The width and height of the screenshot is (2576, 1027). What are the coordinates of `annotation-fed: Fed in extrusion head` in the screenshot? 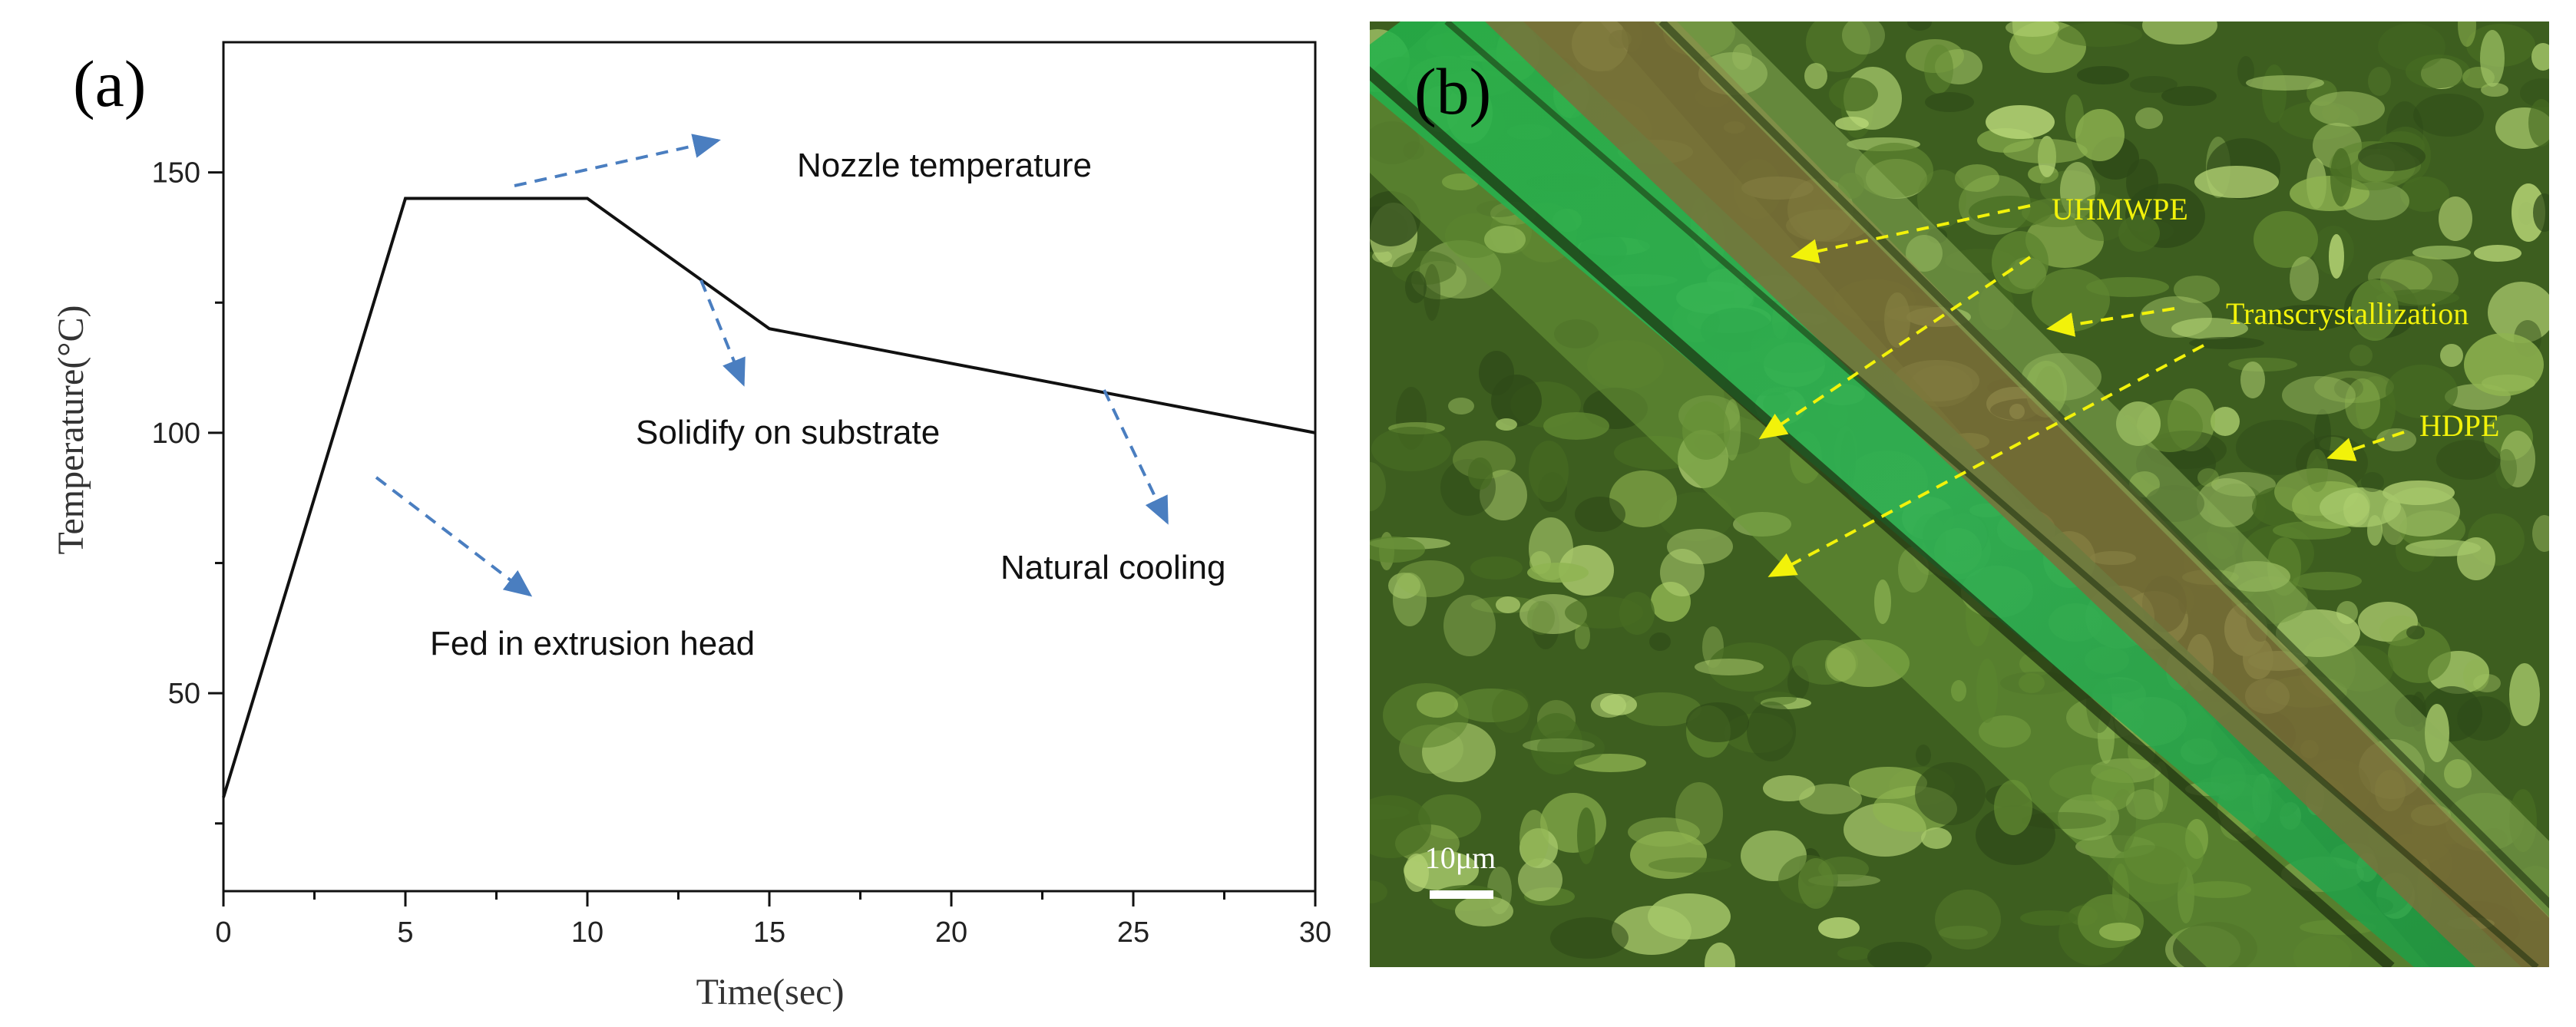 It's located at (592, 643).